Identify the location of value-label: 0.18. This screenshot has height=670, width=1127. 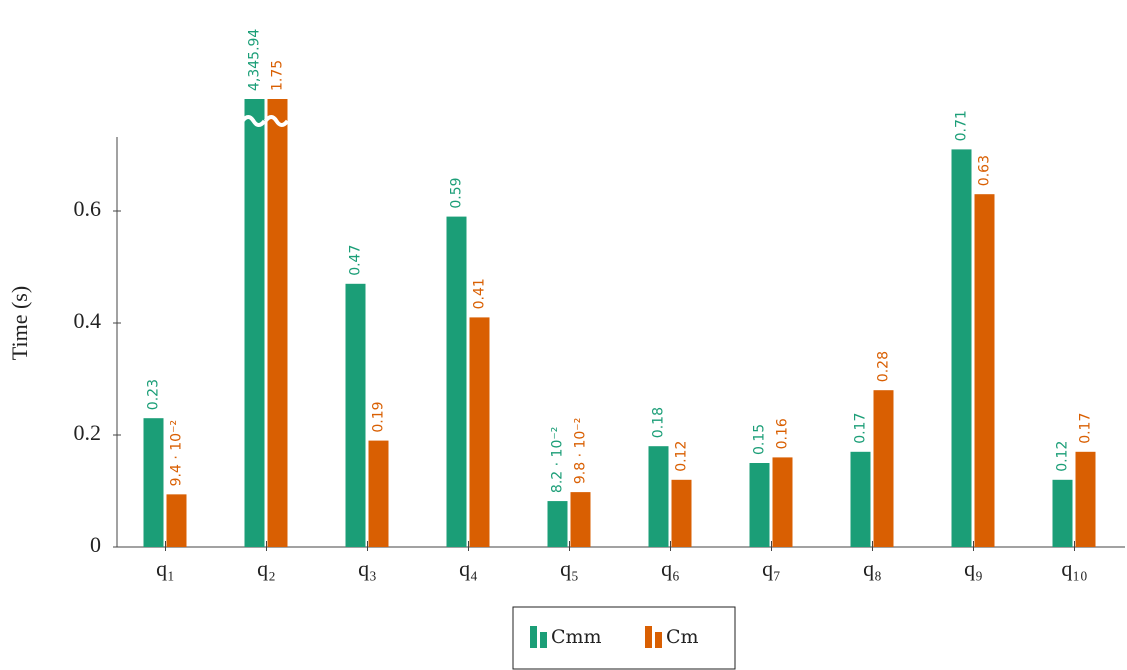
(659, 422).